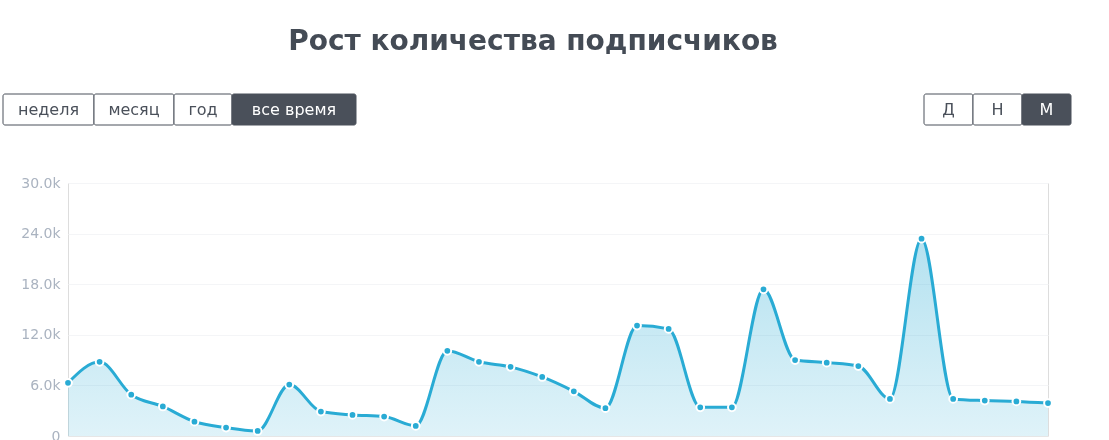 The height and width of the screenshot is (440, 1109). I want to click on text: Д, so click(948, 109).